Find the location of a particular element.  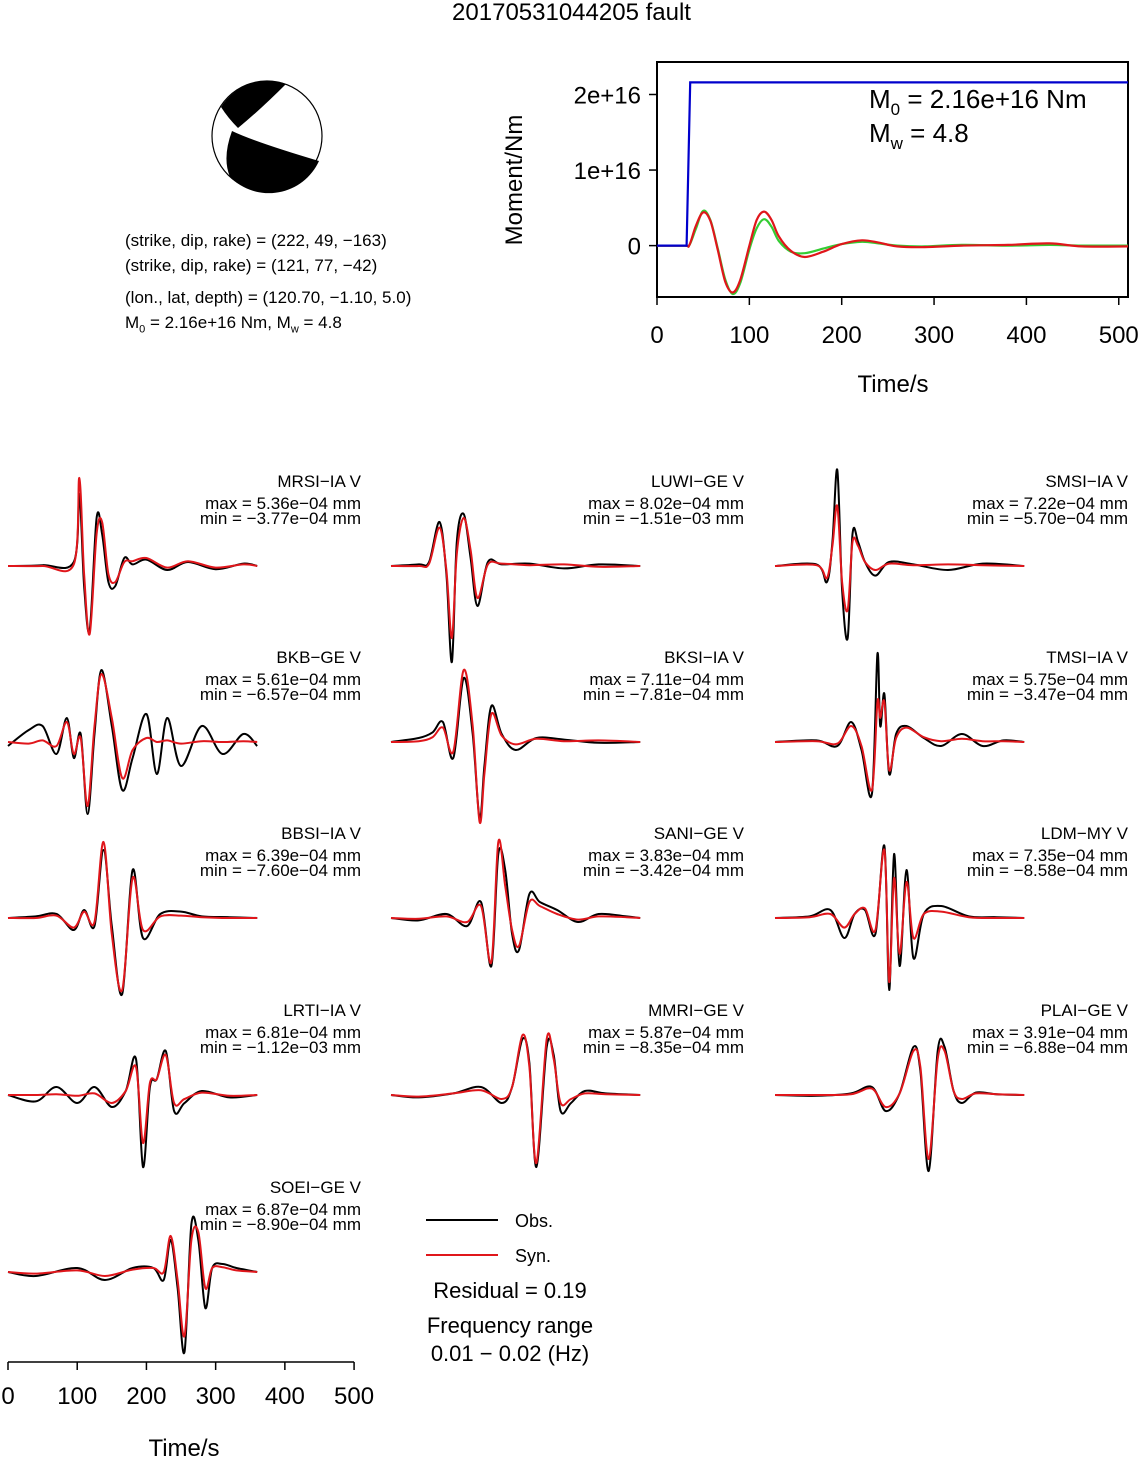

time-axis-tick-label: 200 is located at coordinates (146, 1396).